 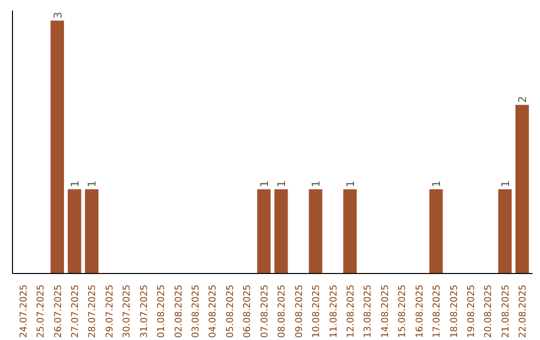 I want to click on x-tick-label: 03.08.2025, so click(x=196, y=311).